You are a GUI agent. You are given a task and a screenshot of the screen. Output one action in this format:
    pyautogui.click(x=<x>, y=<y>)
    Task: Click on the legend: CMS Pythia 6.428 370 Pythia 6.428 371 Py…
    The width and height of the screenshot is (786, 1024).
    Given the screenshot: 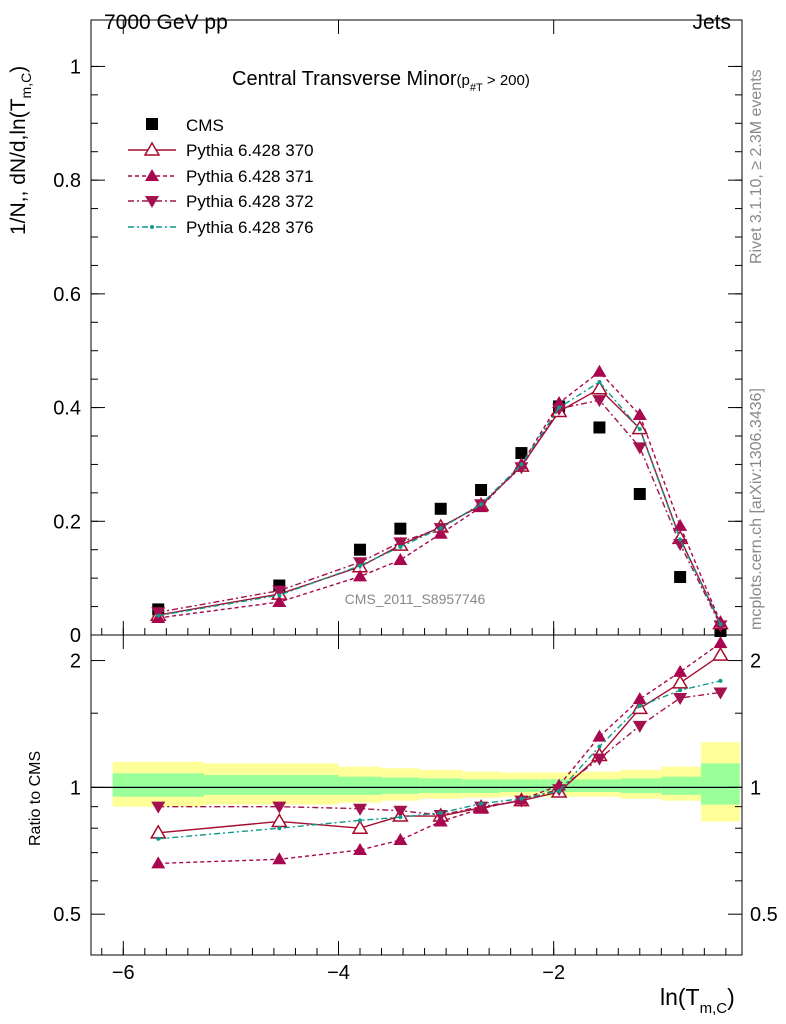 What is the action you would take?
    pyautogui.click(x=221, y=176)
    